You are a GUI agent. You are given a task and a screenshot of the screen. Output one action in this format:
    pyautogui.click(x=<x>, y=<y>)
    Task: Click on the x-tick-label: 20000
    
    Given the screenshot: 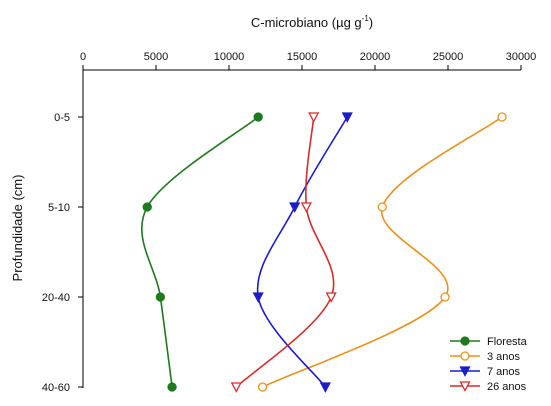 What is the action you would take?
    pyautogui.click(x=375, y=57)
    